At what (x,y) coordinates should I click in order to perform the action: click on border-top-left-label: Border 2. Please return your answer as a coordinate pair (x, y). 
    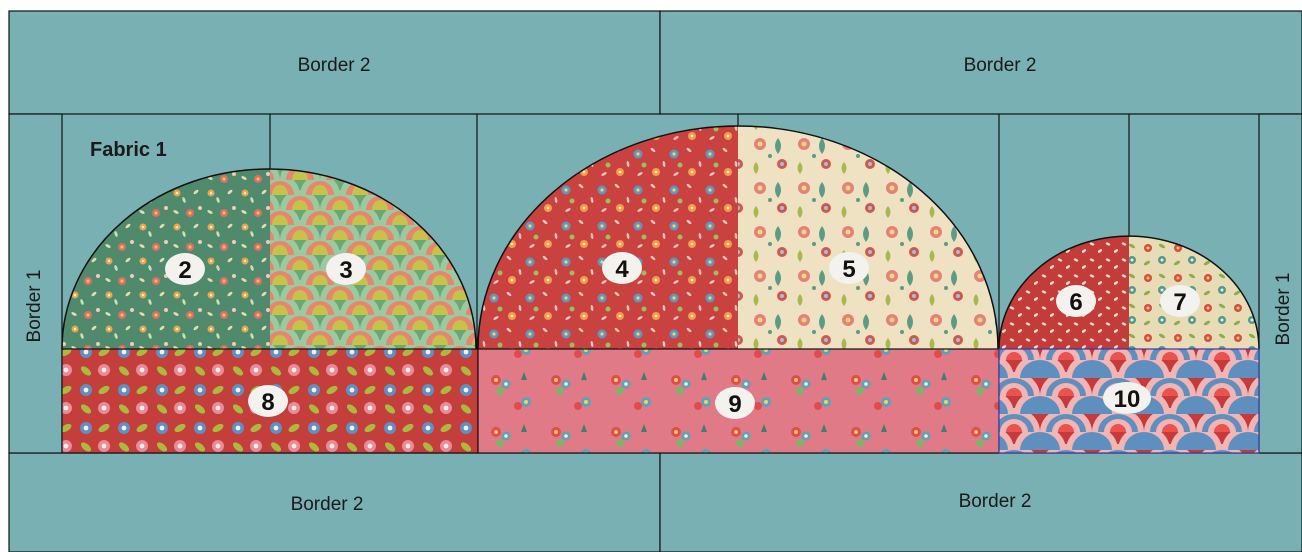
    Looking at the image, I should click on (334, 65).